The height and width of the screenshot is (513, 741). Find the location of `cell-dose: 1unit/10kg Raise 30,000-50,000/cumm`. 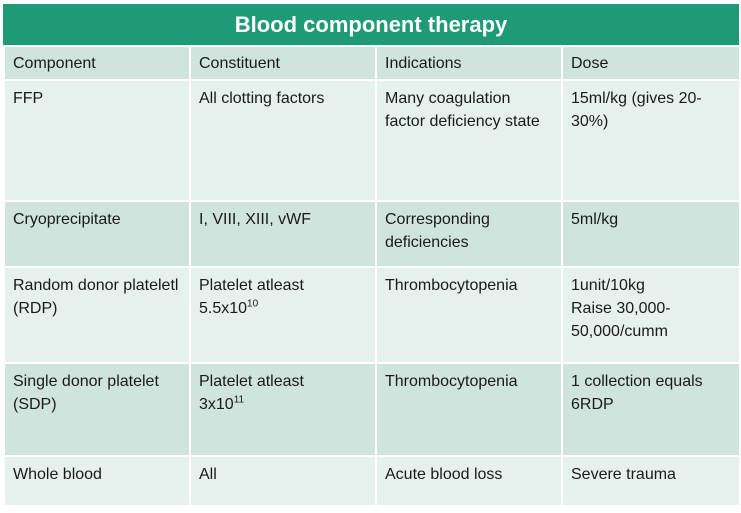

cell-dose: 1unit/10kg Raise 30,000-50,000/cumm is located at coordinates (651, 315).